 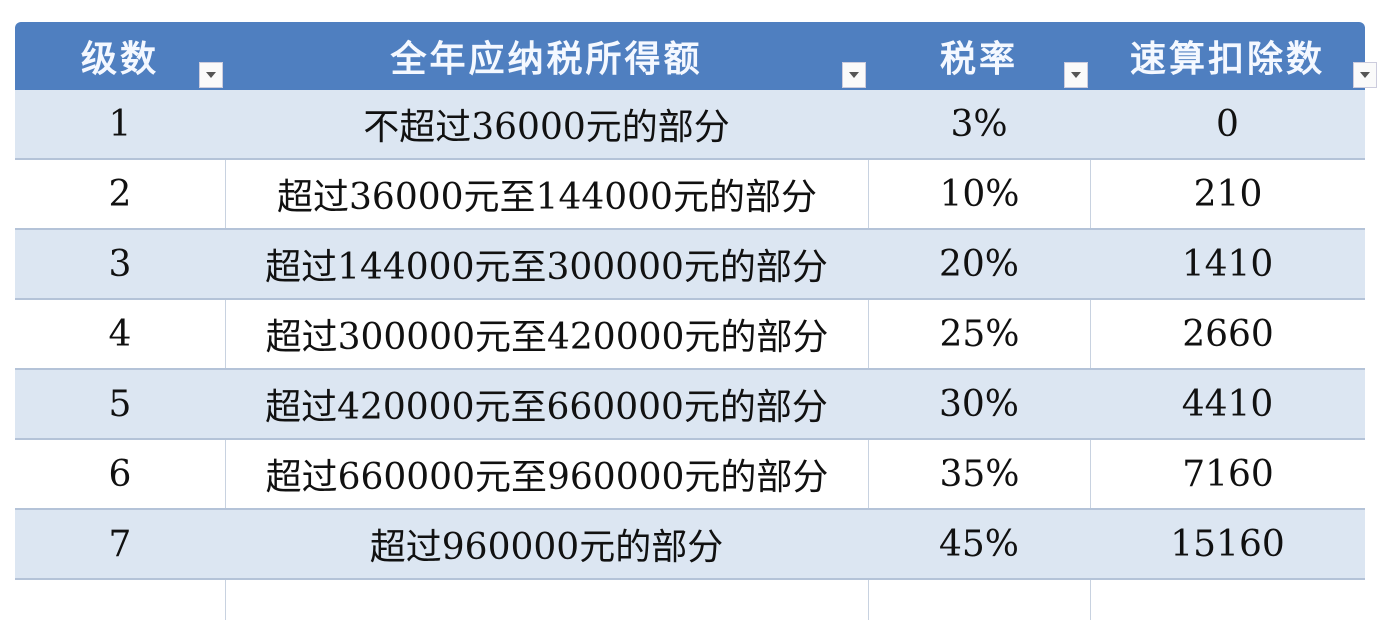 I want to click on table-row: 5 超过420000元至660000元的部分 30% 4410, so click(x=690, y=405).